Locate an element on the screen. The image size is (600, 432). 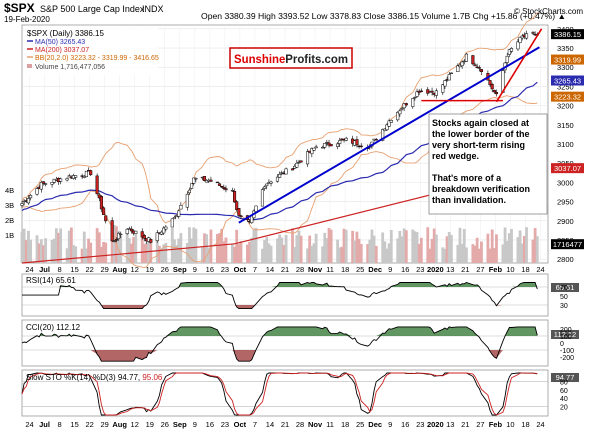
x-axis-label: 21 is located at coordinates (285, 424).